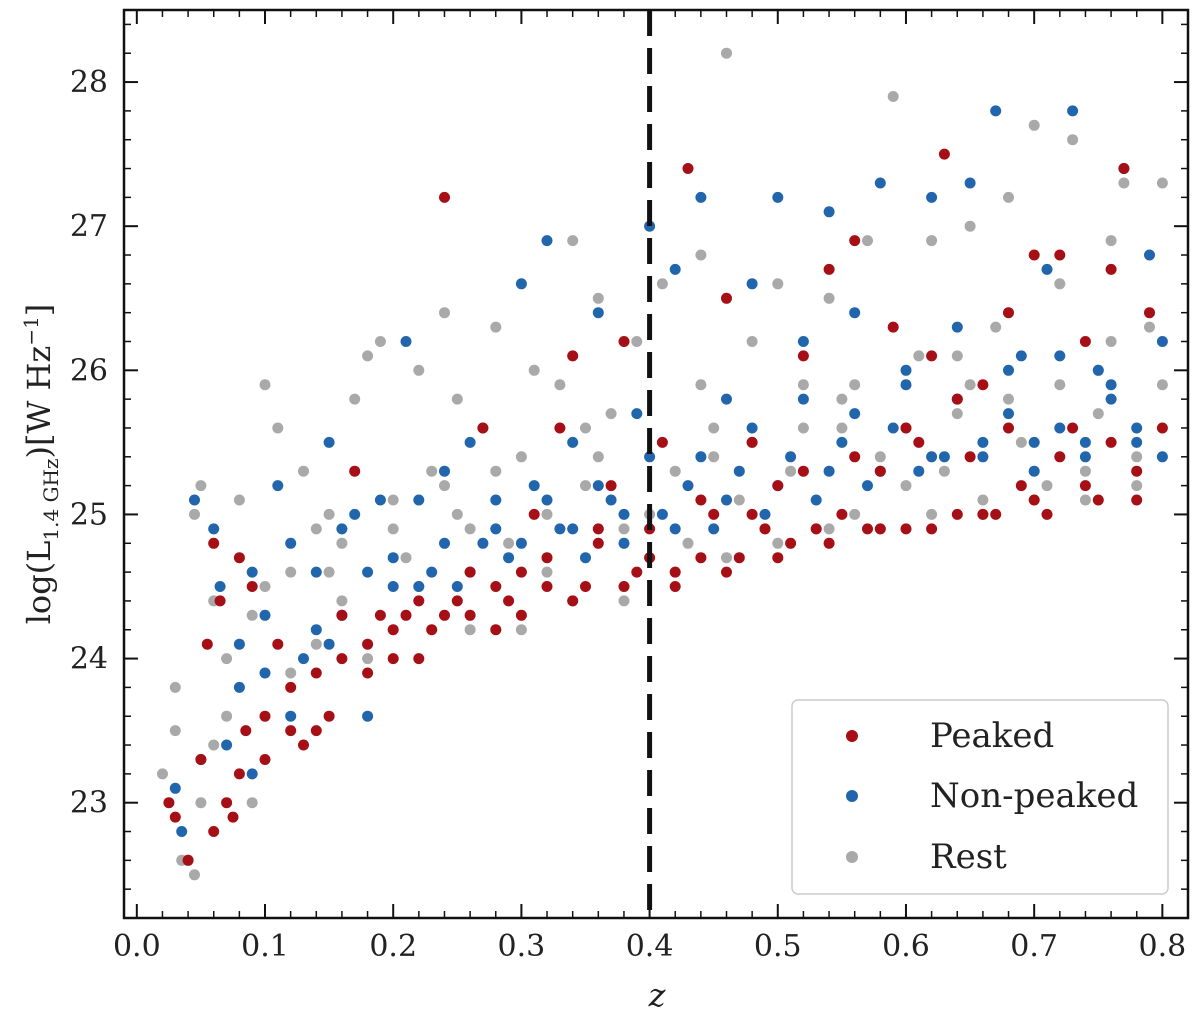  Describe the element at coordinates (265, 946) in the screenshot. I see `x-tick-label: 0.1` at that location.